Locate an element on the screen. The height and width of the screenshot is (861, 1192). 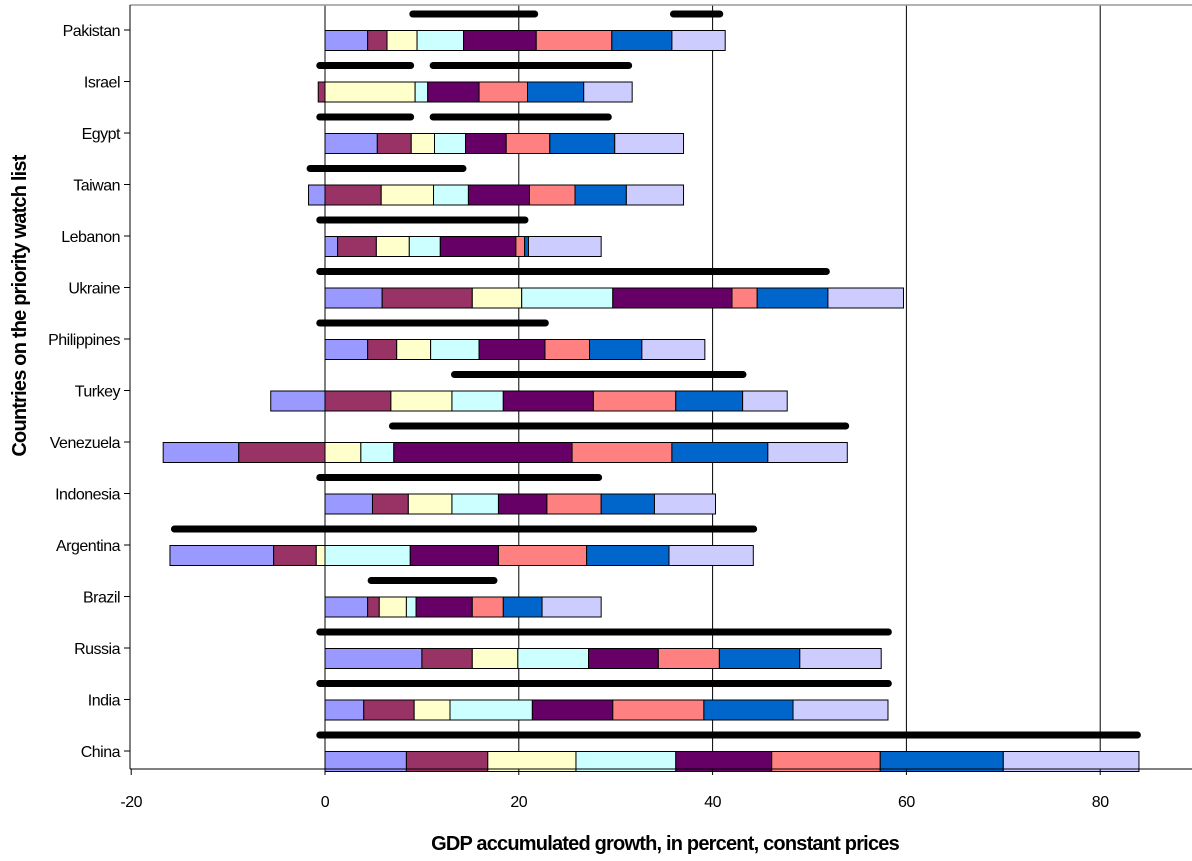
bar-row-israel is located at coordinates (474, 82).